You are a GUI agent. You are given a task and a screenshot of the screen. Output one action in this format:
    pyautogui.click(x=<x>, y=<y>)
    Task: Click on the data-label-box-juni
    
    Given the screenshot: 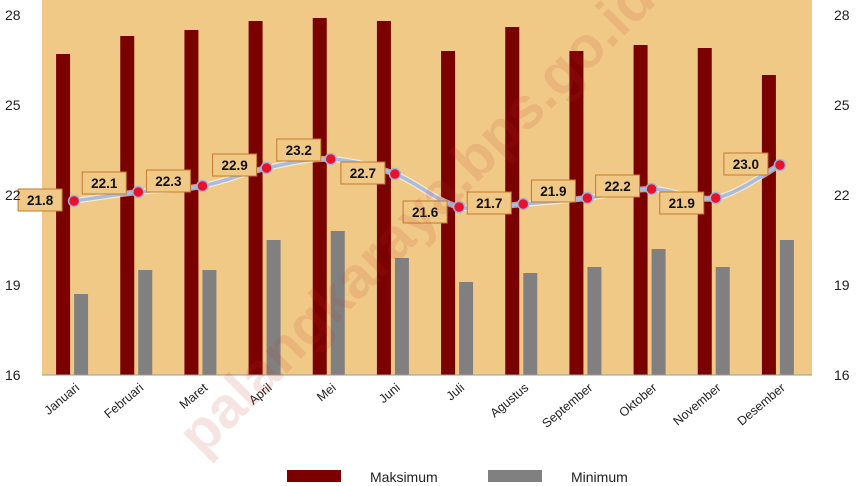 What is the action you would take?
    pyautogui.click(x=363, y=173)
    